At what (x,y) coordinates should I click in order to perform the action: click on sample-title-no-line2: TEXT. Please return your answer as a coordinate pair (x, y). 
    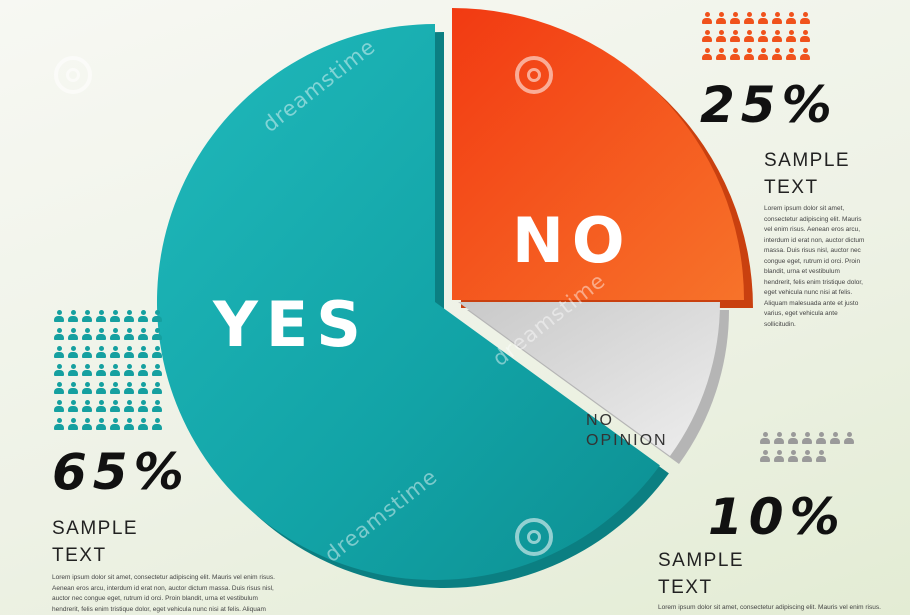
    Looking at the image, I should click on (791, 187).